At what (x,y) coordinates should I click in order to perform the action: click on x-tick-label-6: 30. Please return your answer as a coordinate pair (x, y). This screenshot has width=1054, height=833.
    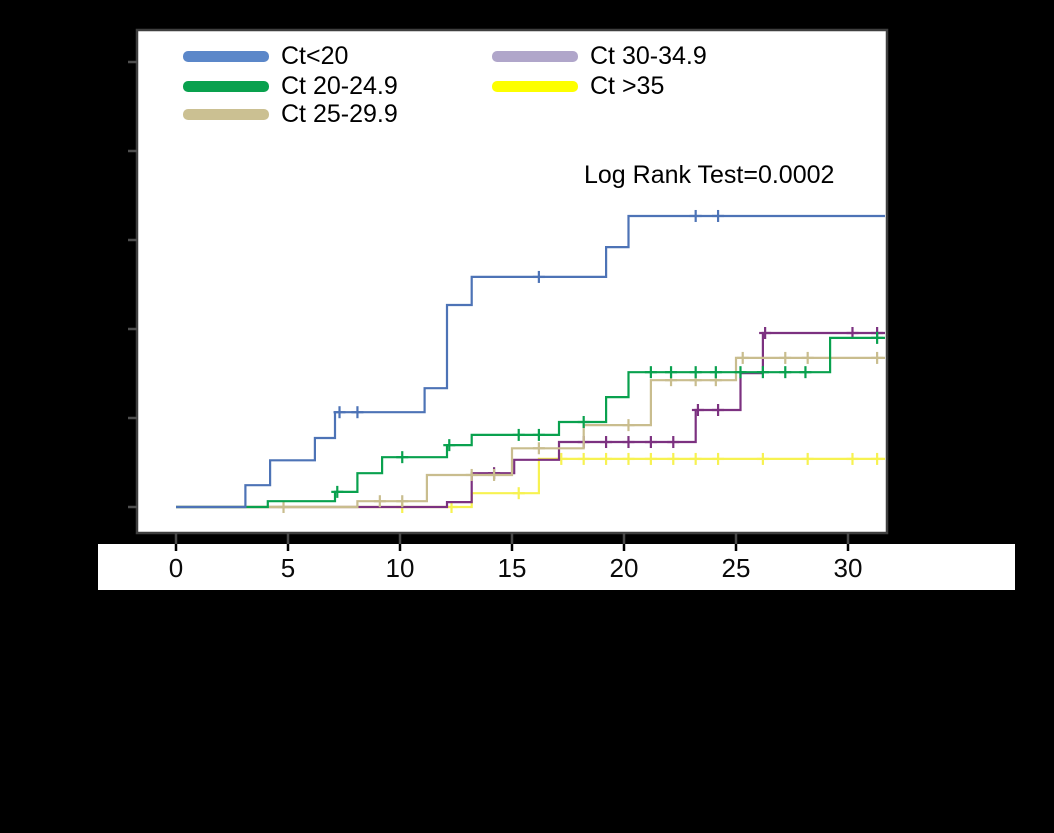
    Looking at the image, I should click on (848, 568).